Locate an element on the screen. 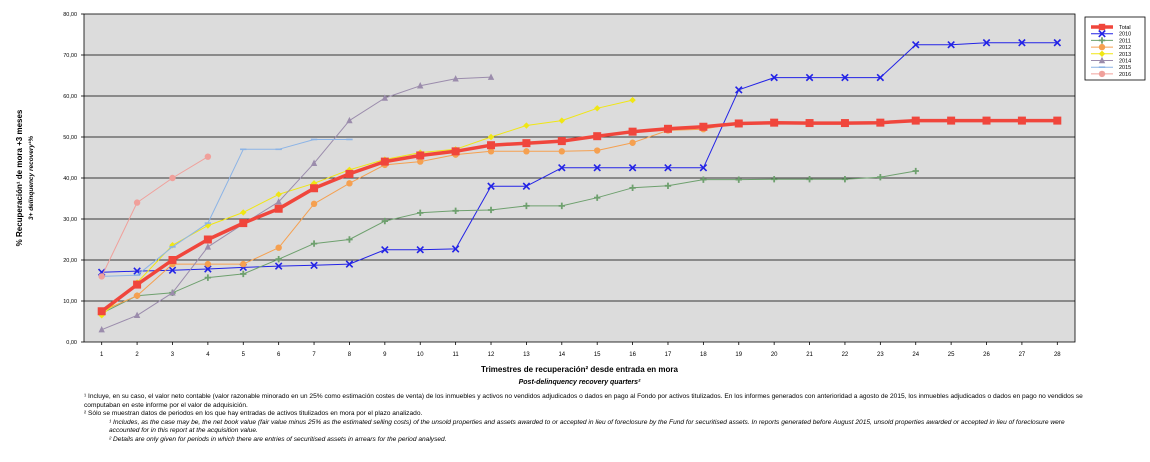 Image resolution: width=1150 pixels, height=462 pixels. x-tick-label: 22 is located at coordinates (845, 355).